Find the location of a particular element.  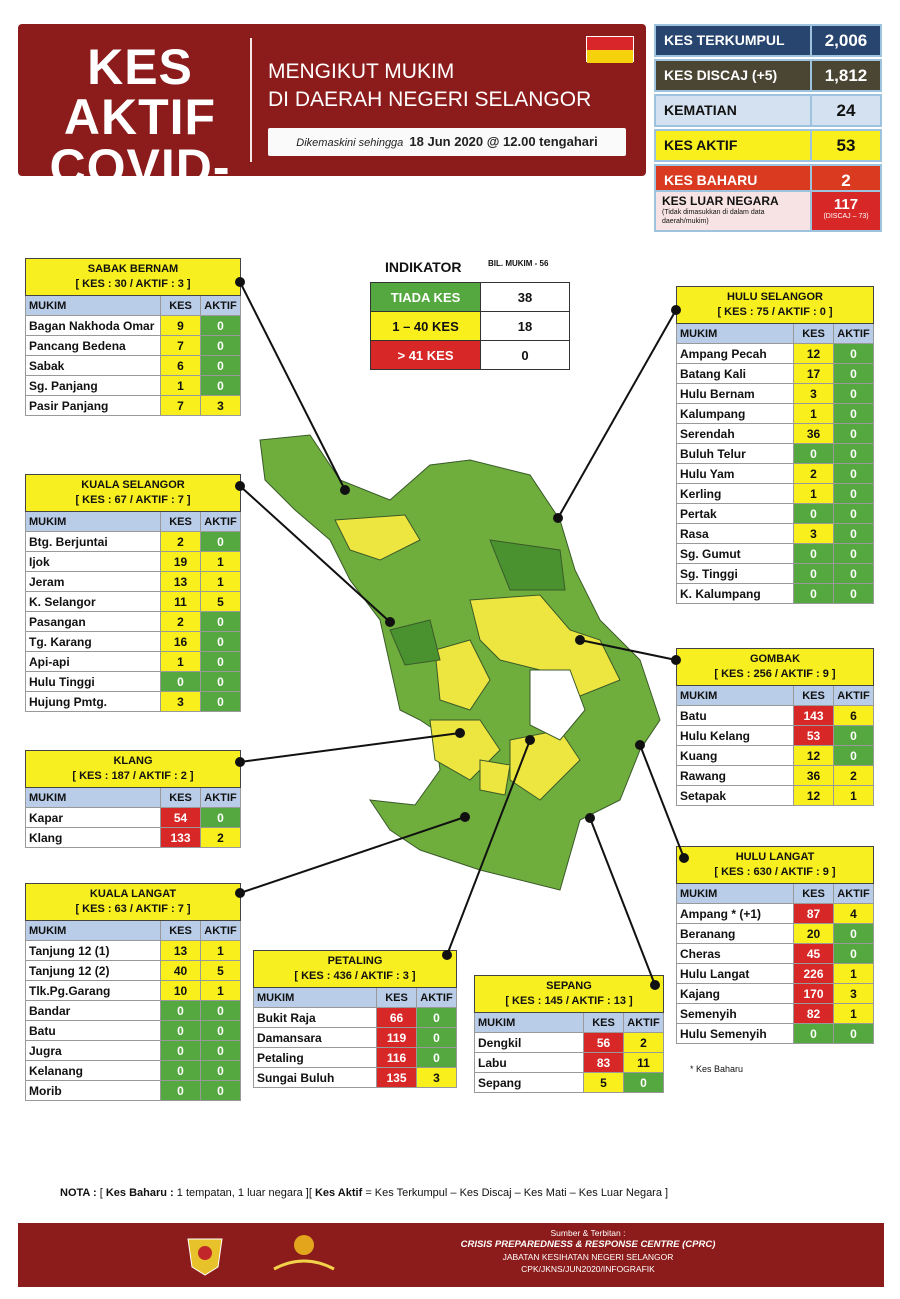

district-name: HULU LANGAT is located at coordinates (775, 857).